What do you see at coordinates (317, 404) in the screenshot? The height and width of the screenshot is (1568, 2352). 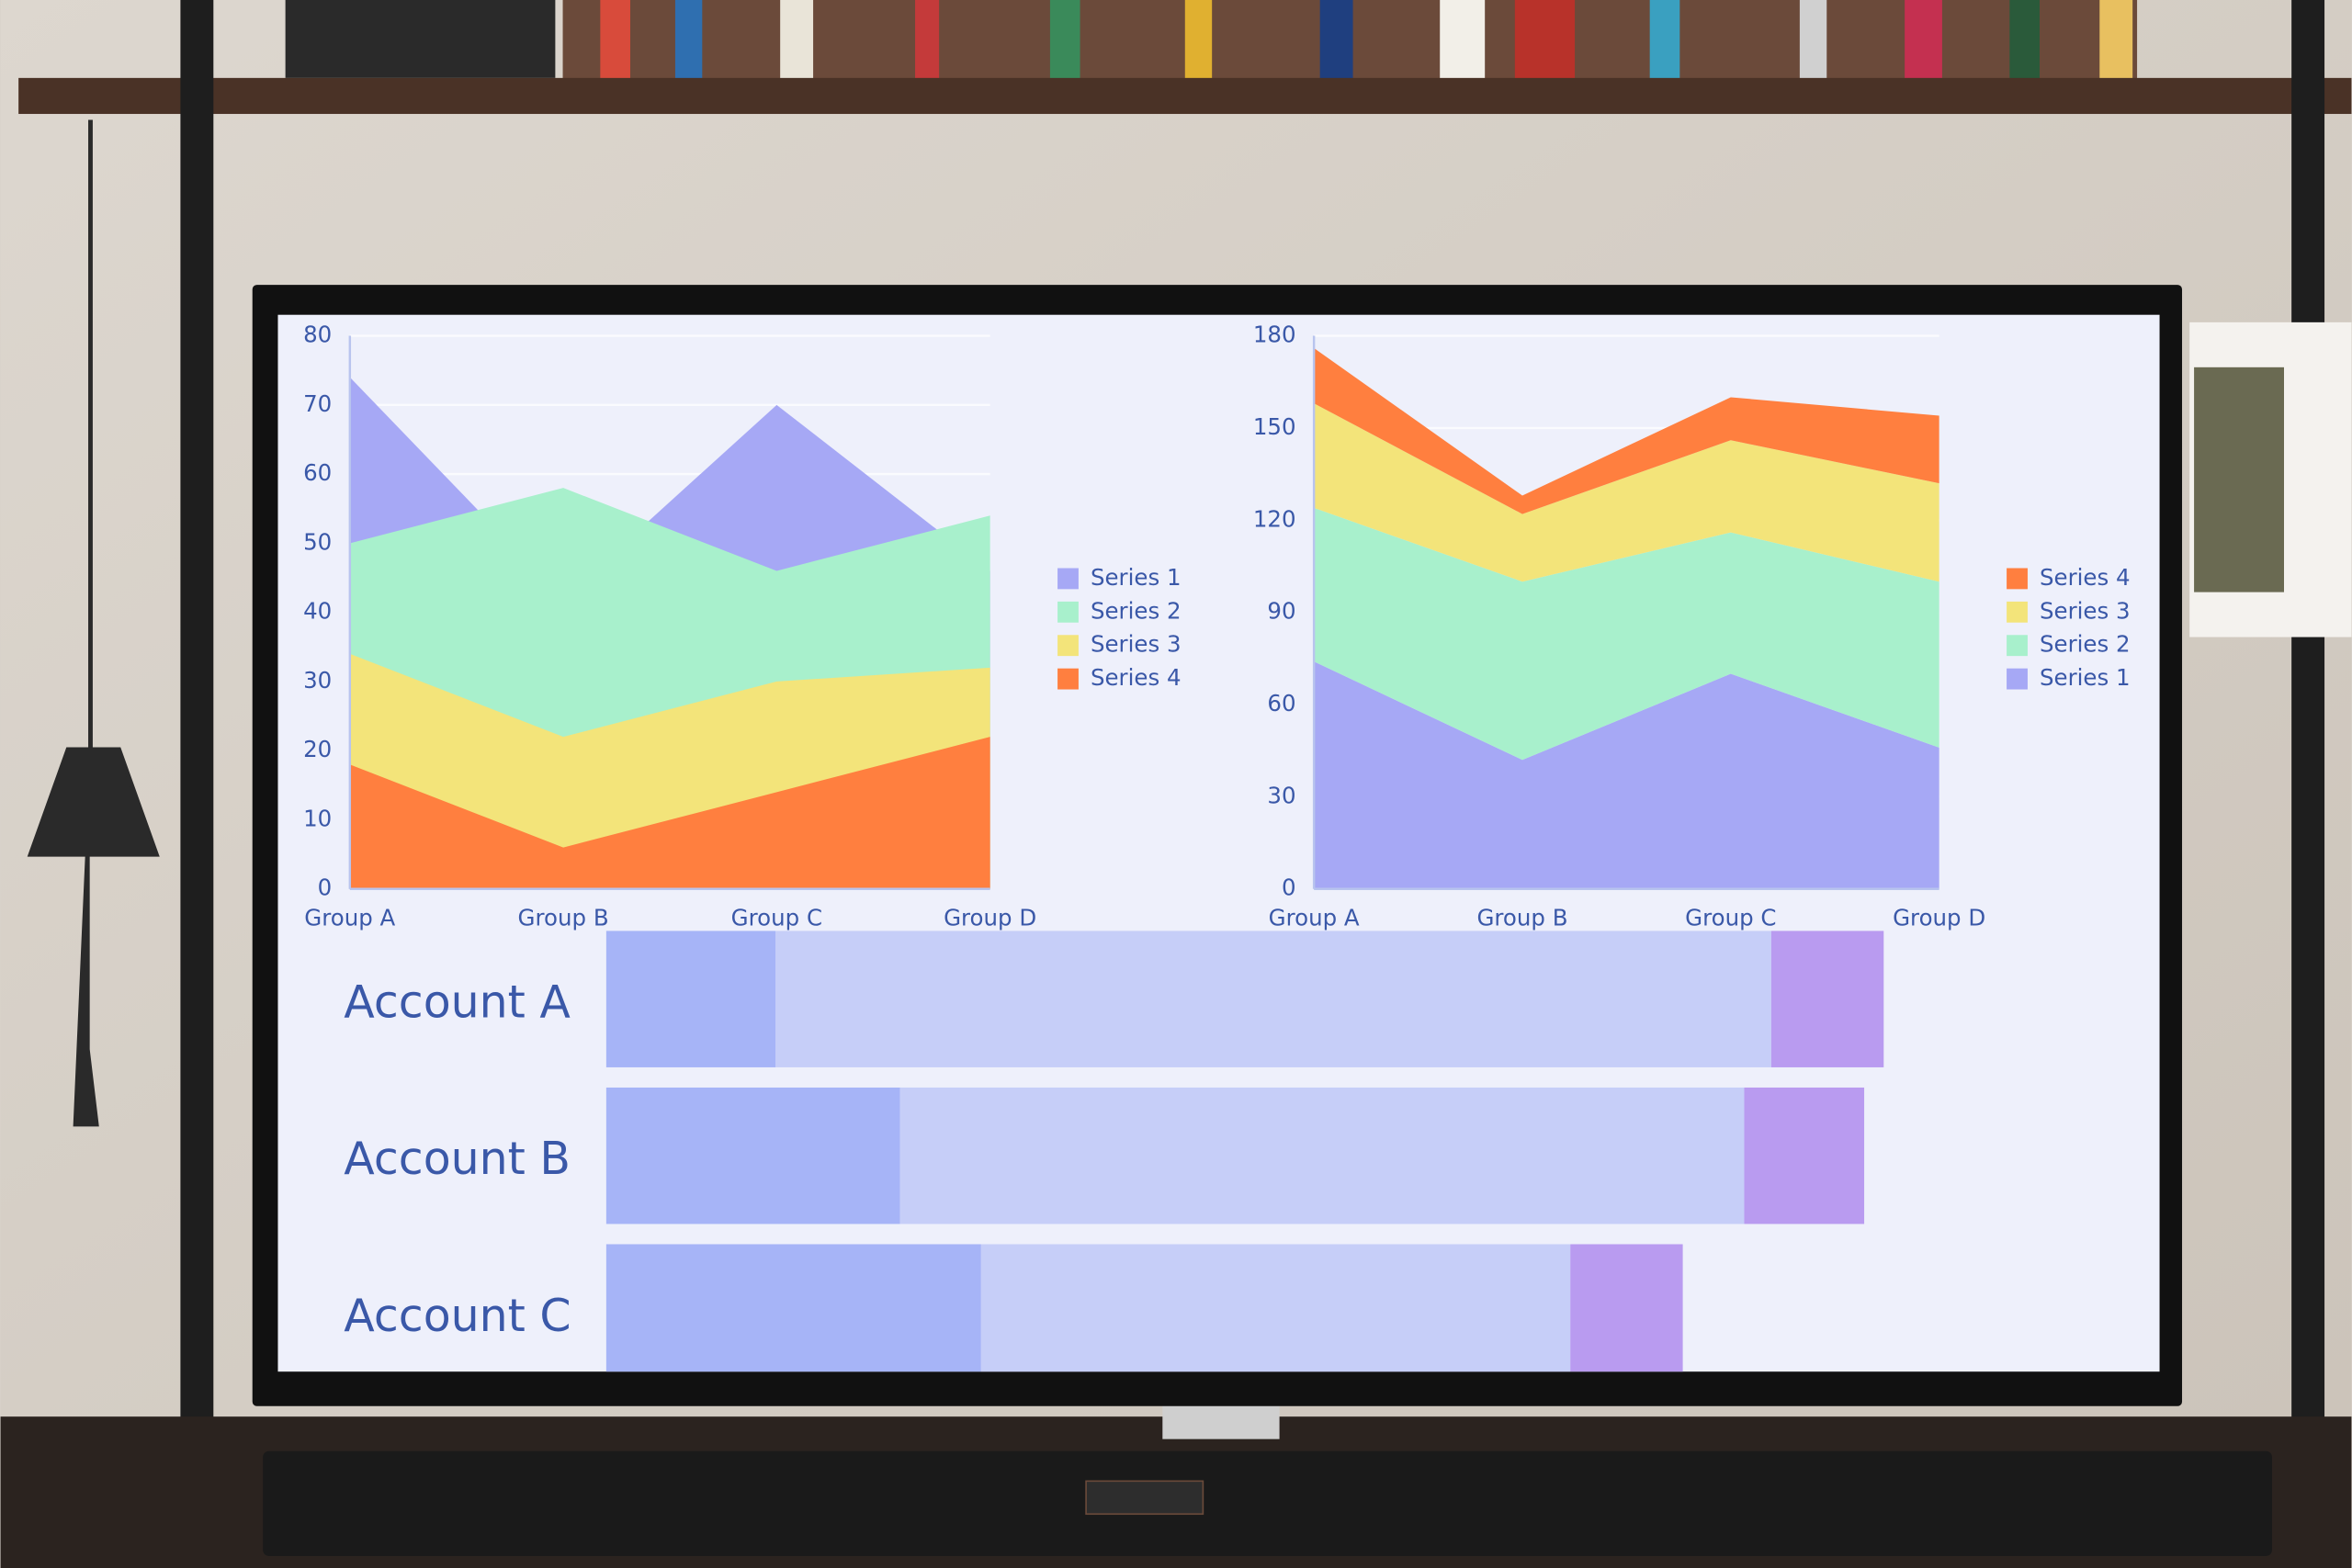 I see `y-tick-label: 70` at bounding box center [317, 404].